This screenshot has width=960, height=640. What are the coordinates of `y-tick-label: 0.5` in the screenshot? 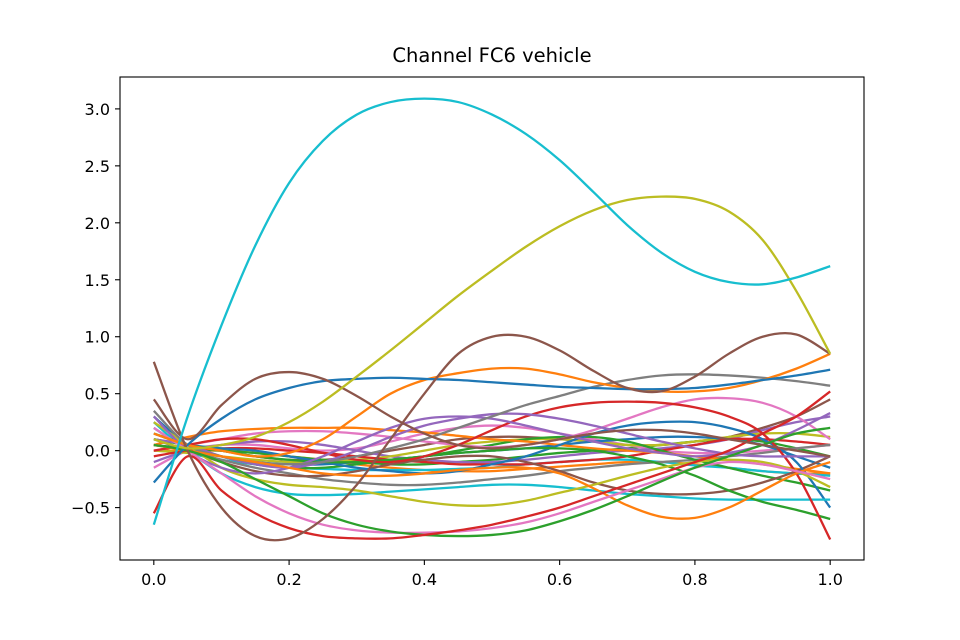 It's located at (97, 394).